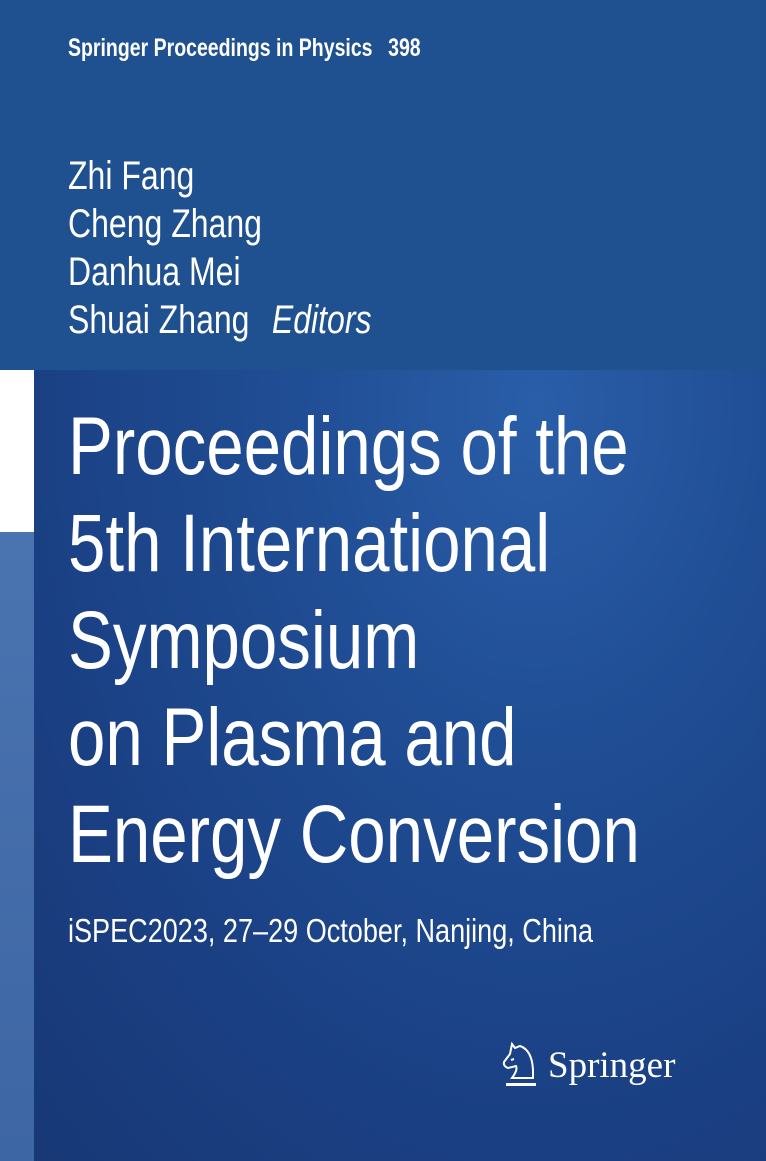 The height and width of the screenshot is (1161, 766). Describe the element at coordinates (159, 320) in the screenshot. I see `editor-name: Shuai Zhang` at that location.